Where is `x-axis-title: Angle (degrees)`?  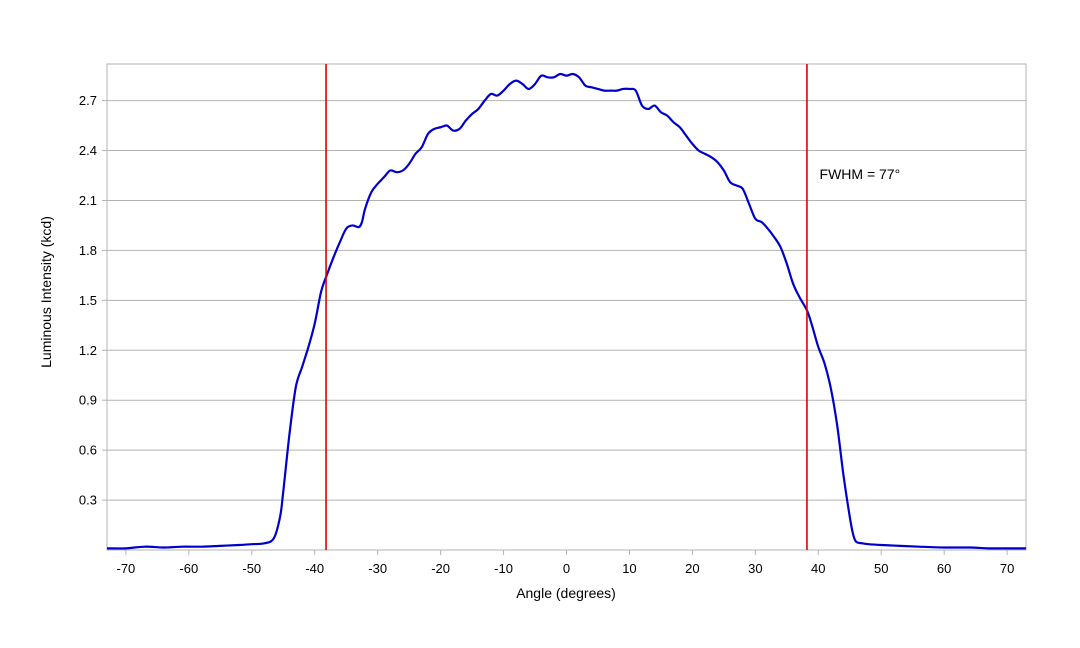 x-axis-title: Angle (degrees) is located at coordinates (566, 593).